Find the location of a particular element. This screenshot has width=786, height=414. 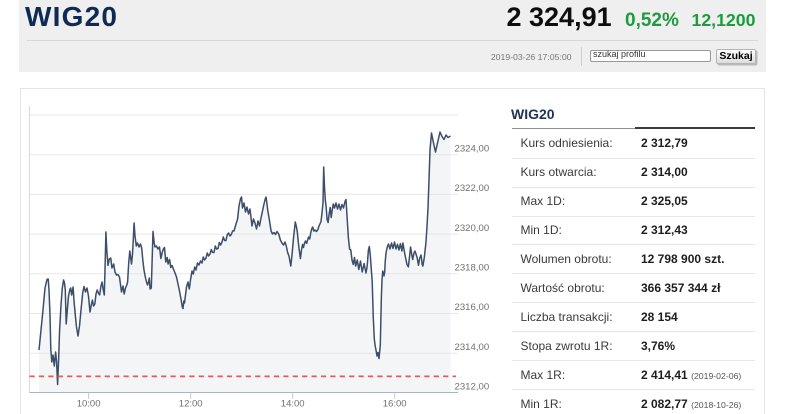

svg-text: 10:00 is located at coordinates (89, 403).